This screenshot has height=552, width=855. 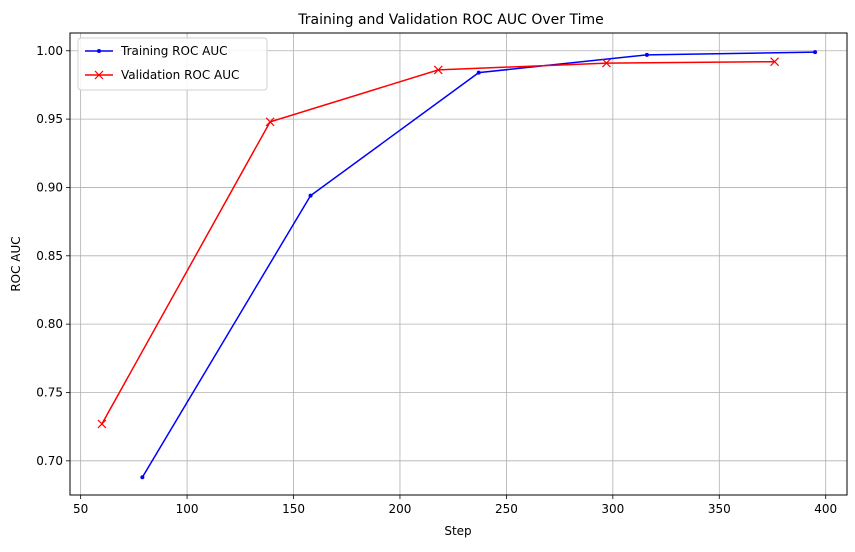 I want to click on y-tick-label: 0.95, so click(x=49, y=119).